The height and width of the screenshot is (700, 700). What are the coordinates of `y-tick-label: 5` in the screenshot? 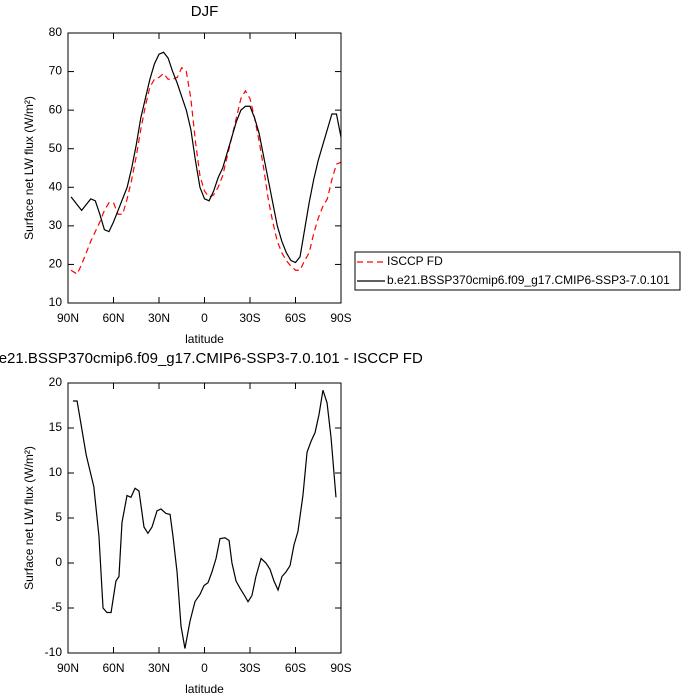 It's located at (58, 517).